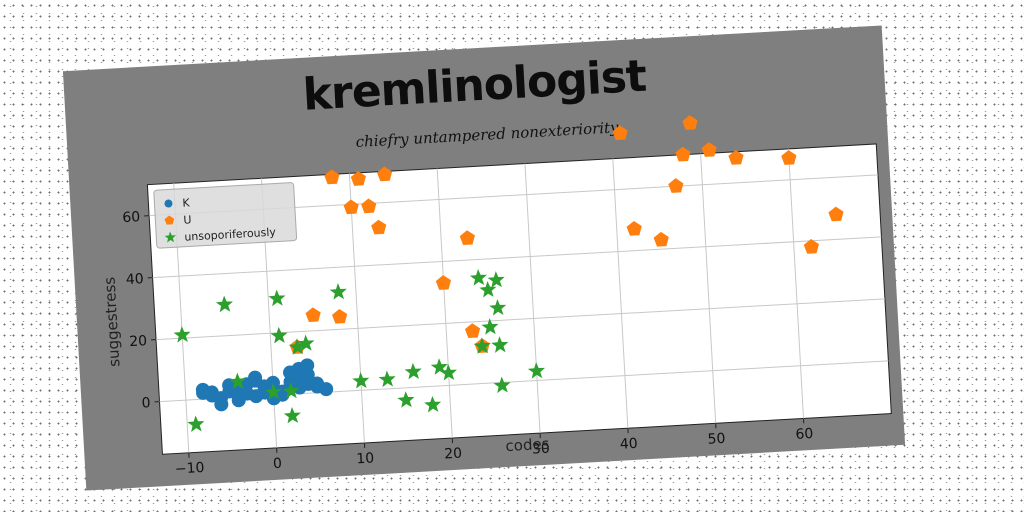 The height and width of the screenshot is (512, 1024). I want to click on y-axis-label: suggestress, so click(111, 321).